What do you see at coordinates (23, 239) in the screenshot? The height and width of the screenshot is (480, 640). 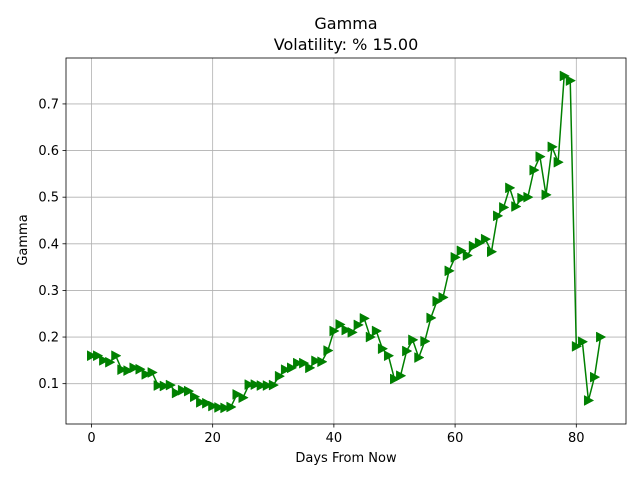 I see `y-axis-label: Gamma` at bounding box center [23, 239].